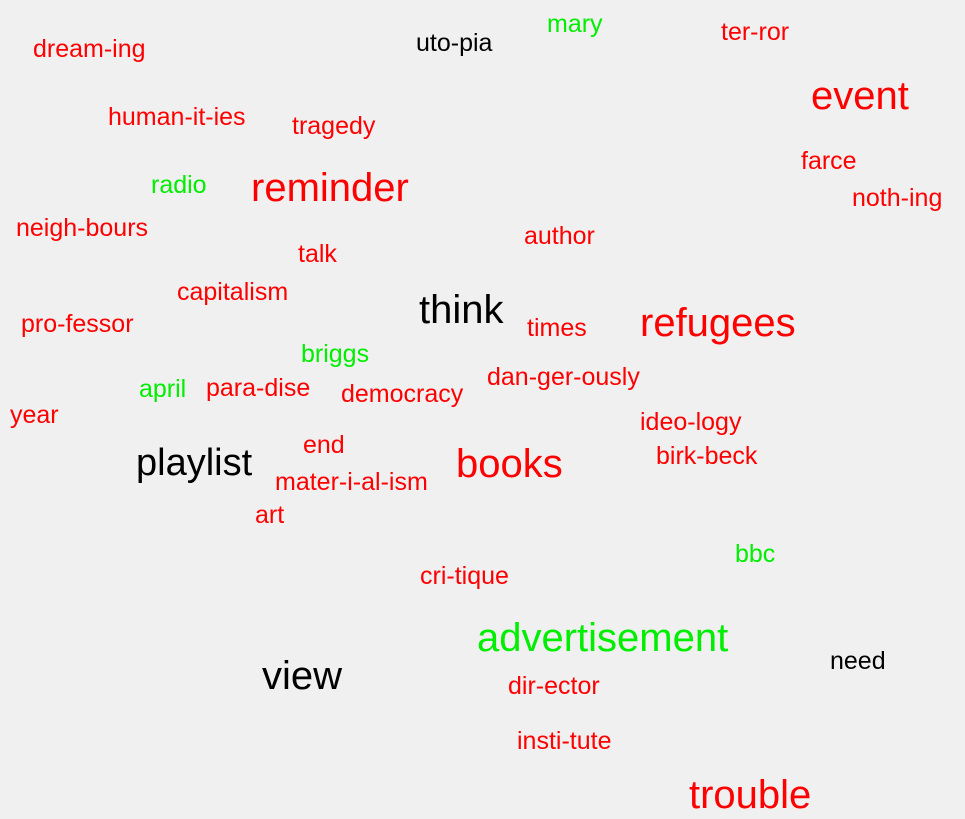 The height and width of the screenshot is (819, 965). Describe the element at coordinates (179, 185) in the screenshot. I see `word-radio: radio` at that location.